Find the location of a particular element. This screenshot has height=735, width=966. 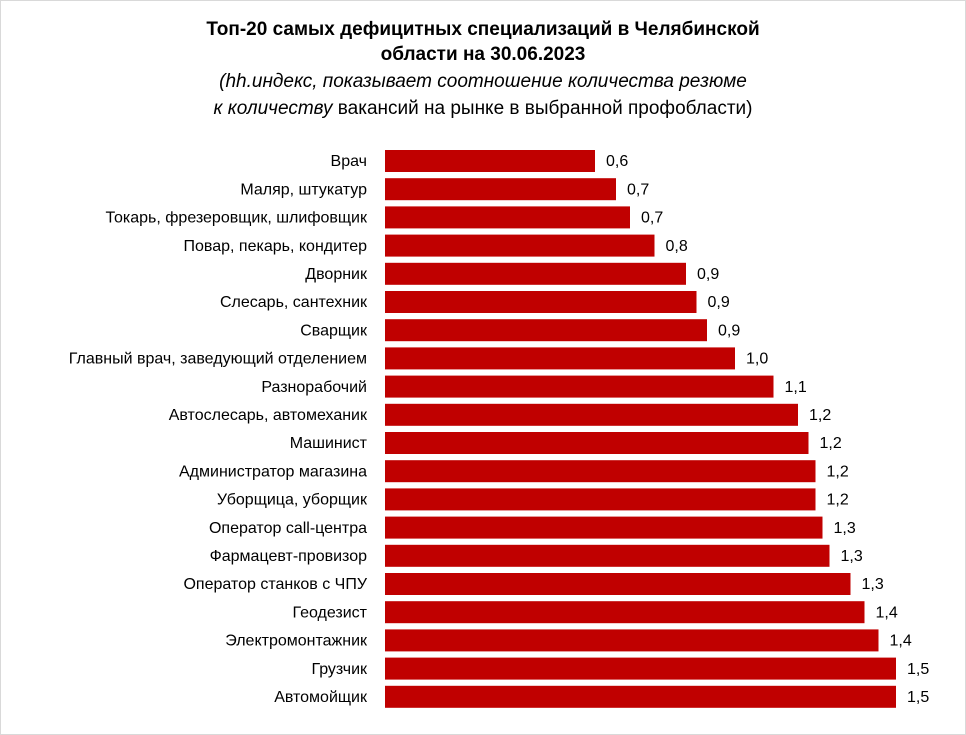

y-tick-label: Повар, пекарь, кондитер is located at coordinates (276, 246).